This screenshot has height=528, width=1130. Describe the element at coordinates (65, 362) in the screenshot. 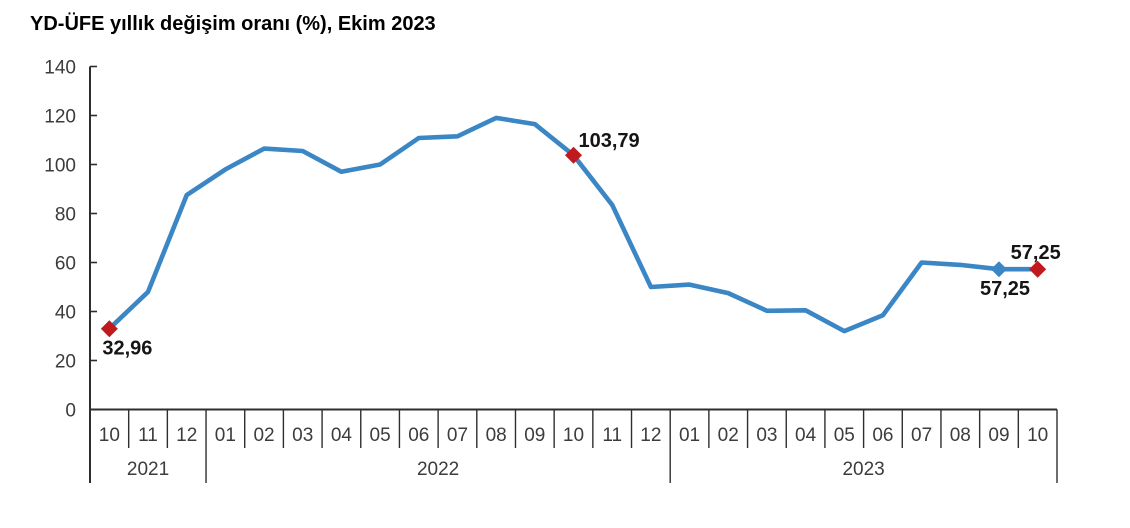

I see `y-tick-label: 20` at that location.